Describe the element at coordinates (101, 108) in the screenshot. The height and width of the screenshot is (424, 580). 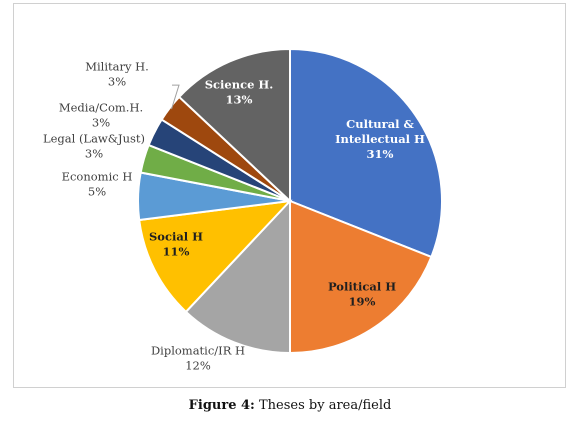
I see `slice-name: Media/Com.H.` at that location.